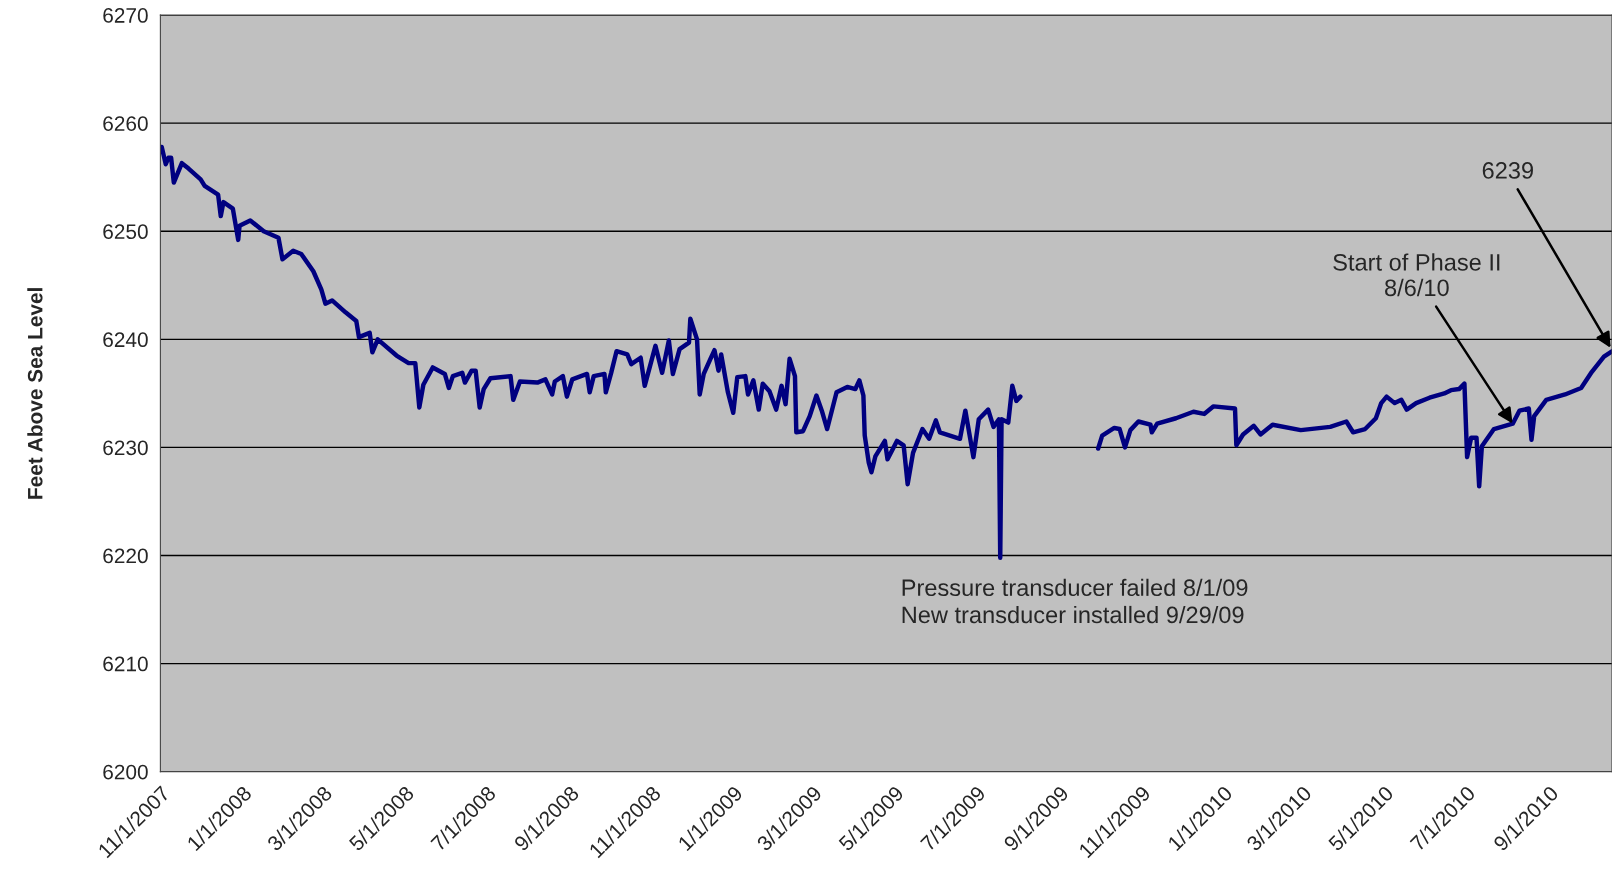  Describe the element at coordinates (125, 232) in the screenshot. I see `y-tick-label: 6250` at that location.